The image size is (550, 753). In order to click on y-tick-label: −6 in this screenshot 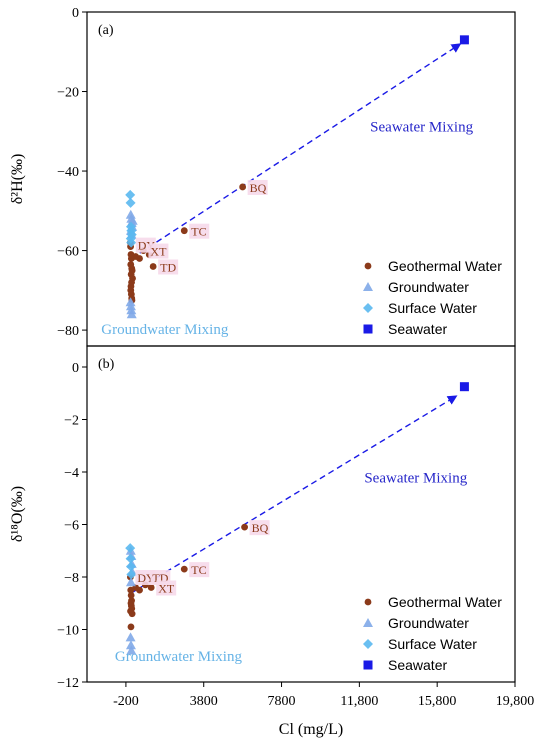, I will do `click(71, 526)`.